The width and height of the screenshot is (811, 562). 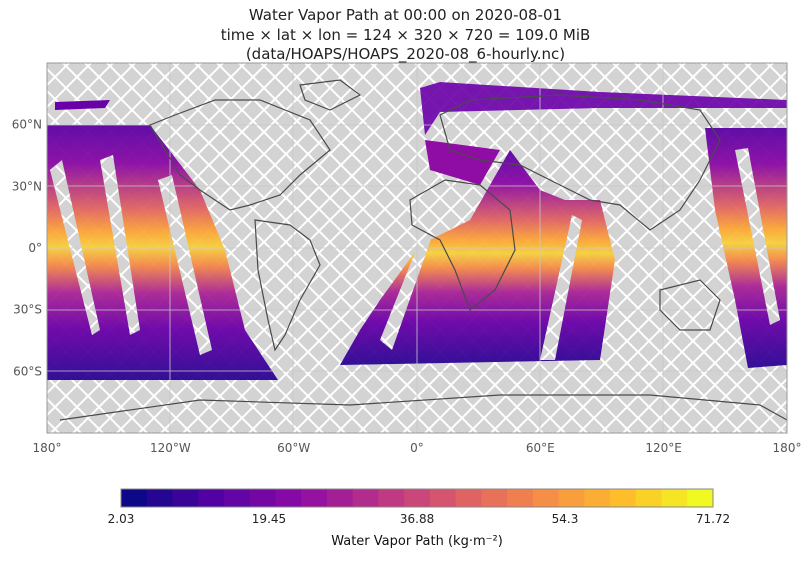 I want to click on lon-tick-label: 0°, so click(x=417, y=448).